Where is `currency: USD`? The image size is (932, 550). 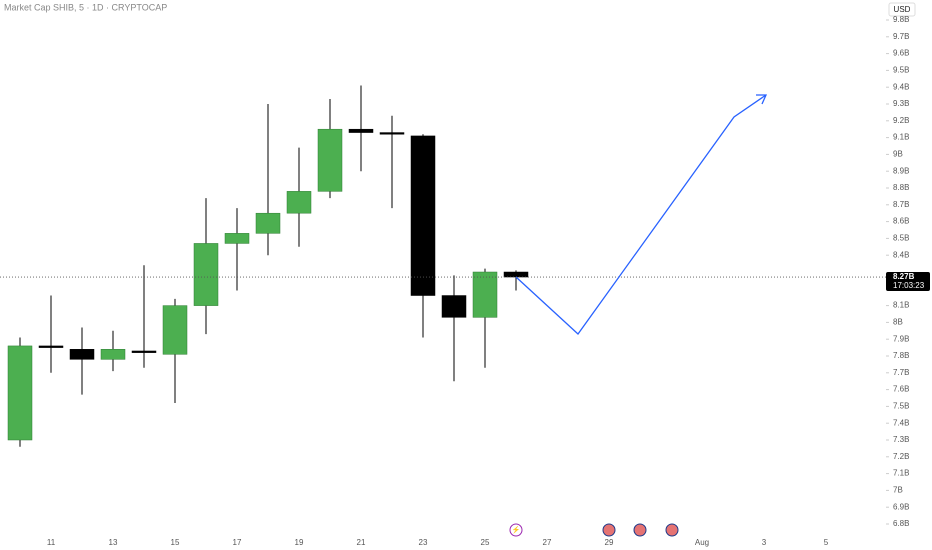 currency: USD is located at coordinates (902, 9).